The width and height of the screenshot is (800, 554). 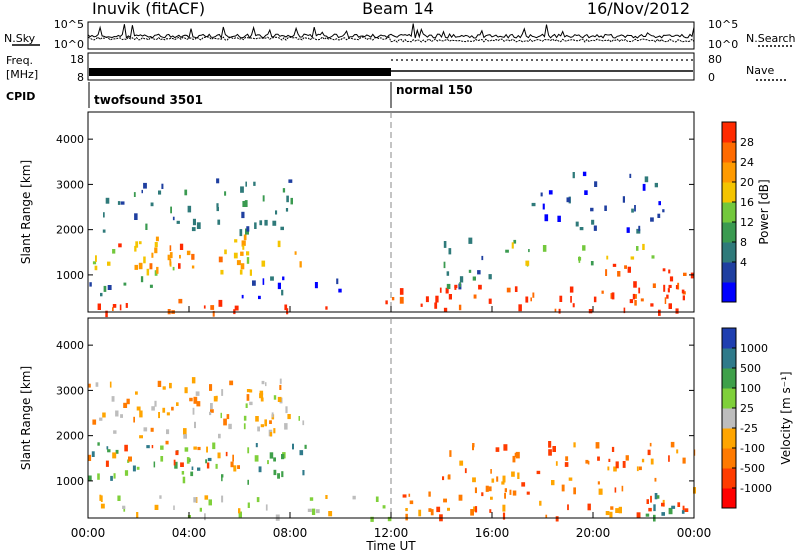 What do you see at coordinates (743, 262) in the screenshot?
I see `colorbar-tick-label: 4` at bounding box center [743, 262].